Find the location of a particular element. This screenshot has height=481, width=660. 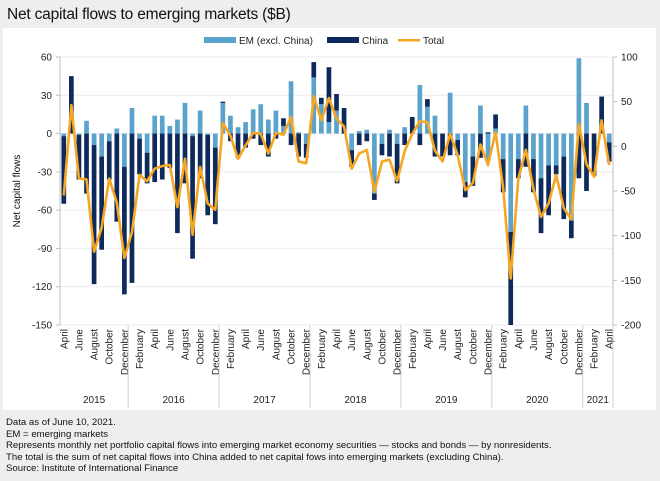

year-label: 2018 is located at coordinates (355, 400).